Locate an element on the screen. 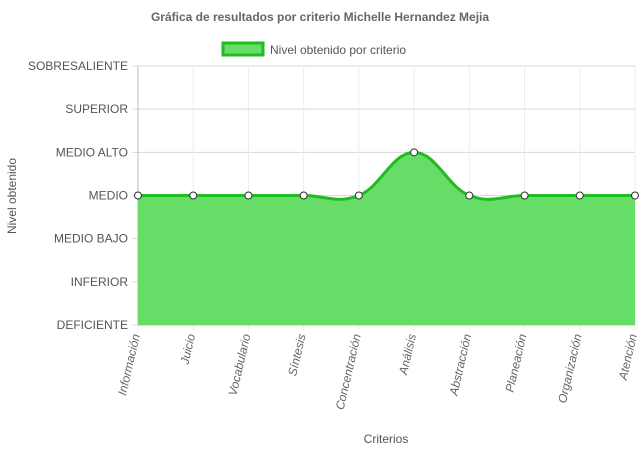 Image resolution: width=639 pixels, height=452 pixels. y-tick-label: SUPERIOR is located at coordinates (96, 109).